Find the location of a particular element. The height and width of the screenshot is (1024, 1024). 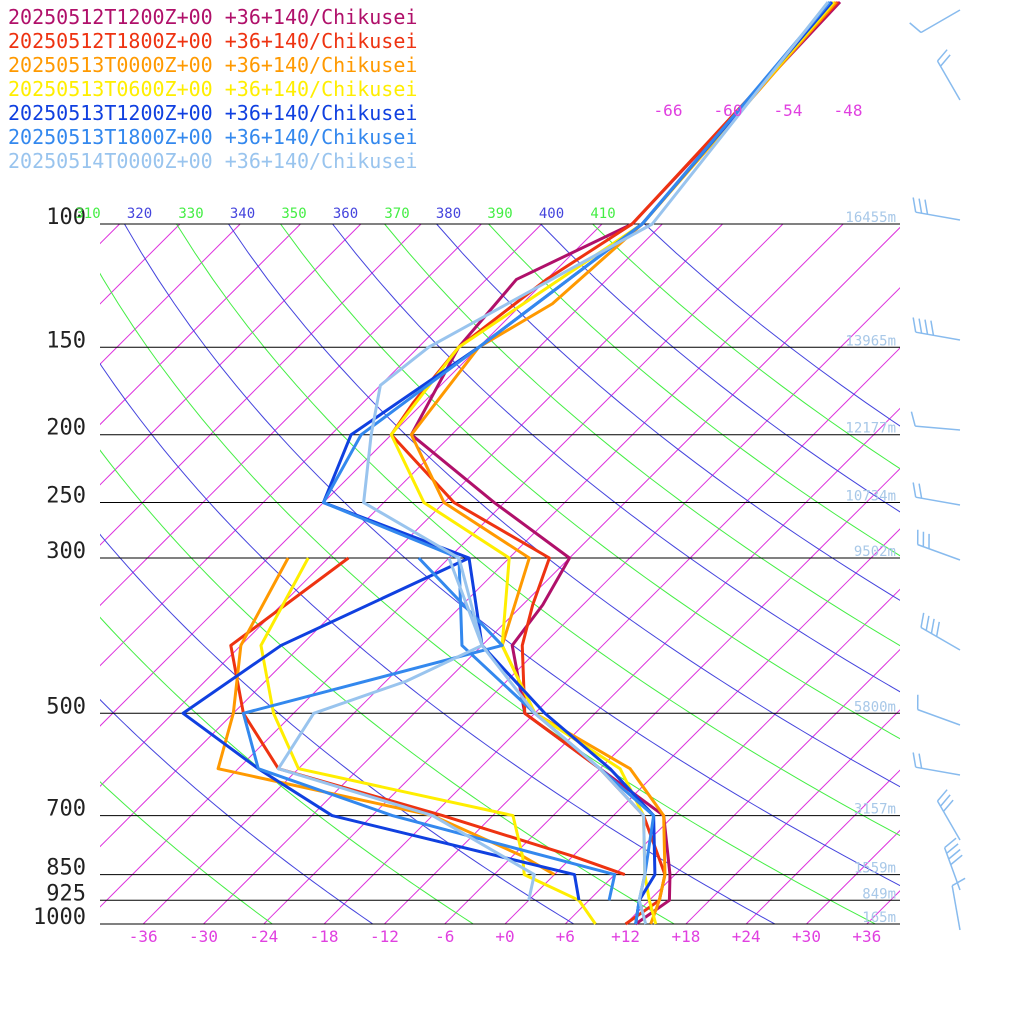

pressure-label: 850 is located at coordinates (66, 868).